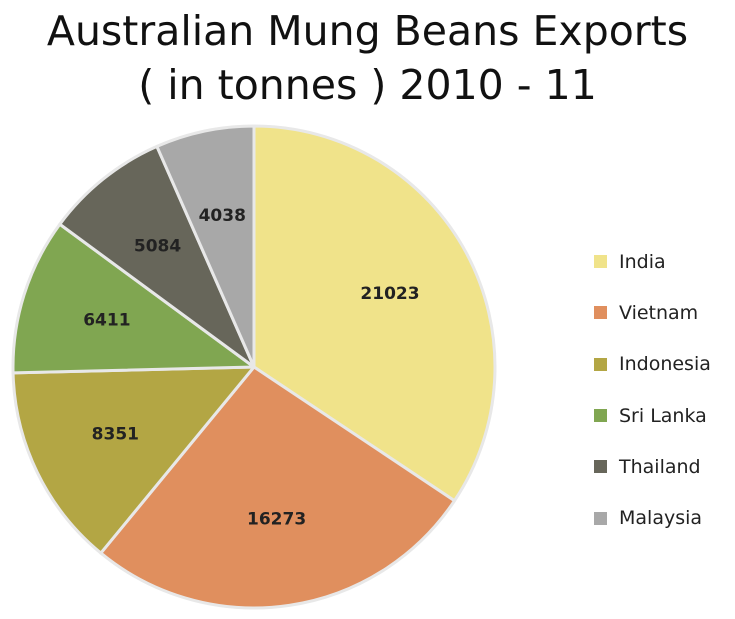 The image size is (735, 619). I want to click on legend-swatch-india, so click(600, 262).